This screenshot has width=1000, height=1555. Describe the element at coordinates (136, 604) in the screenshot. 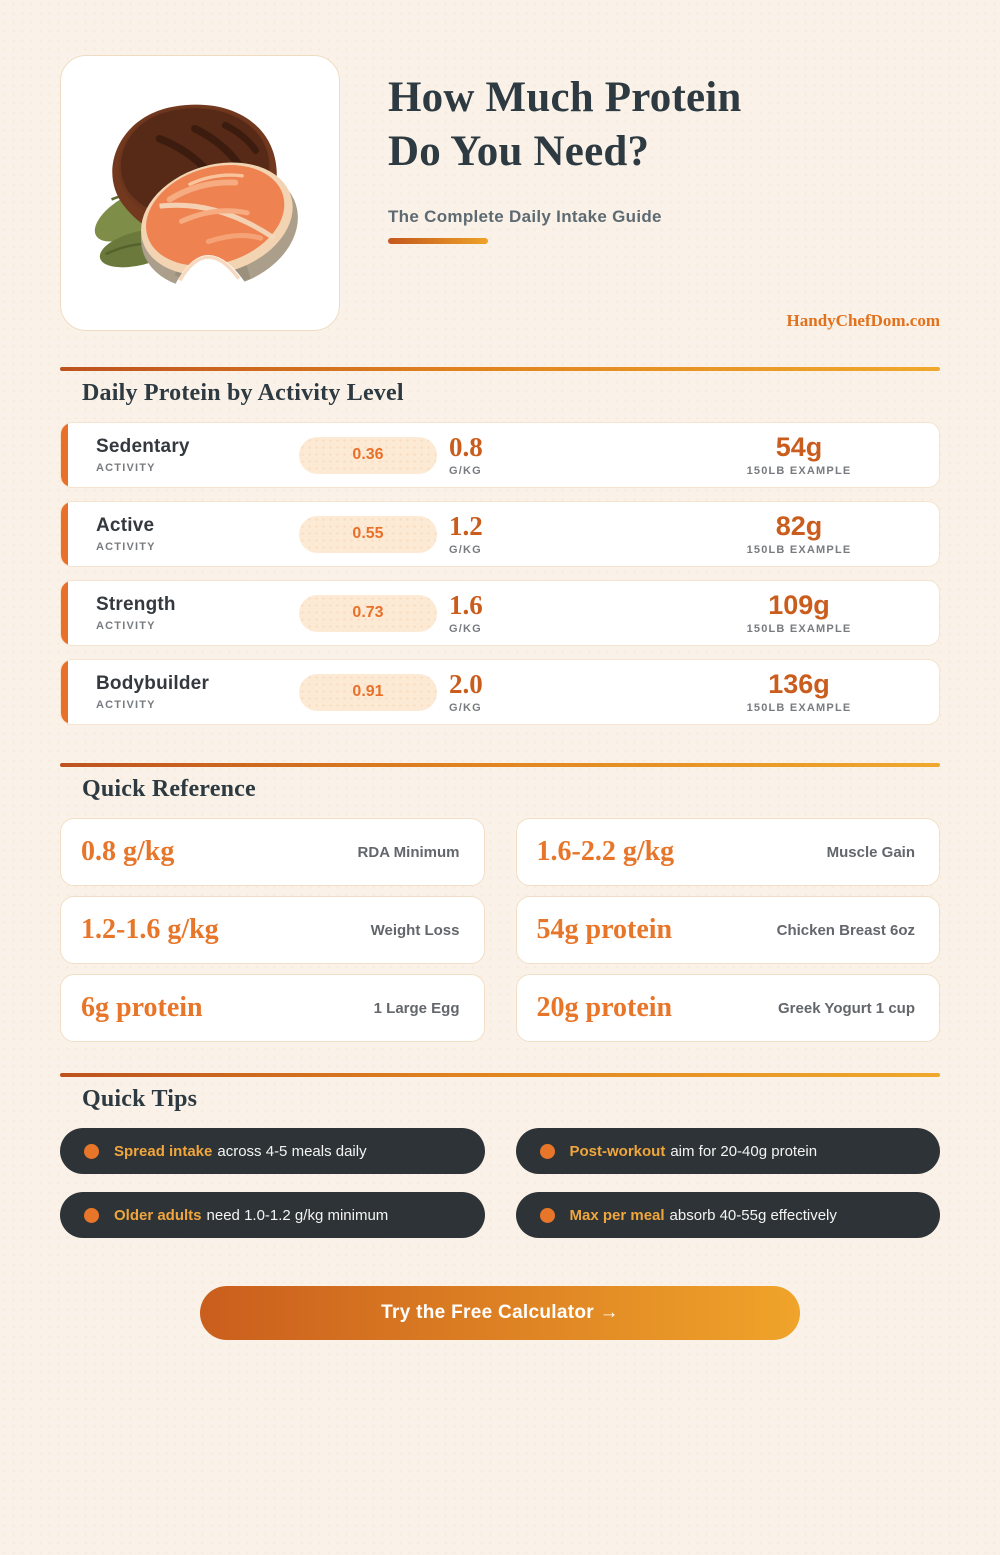

I see `activity-name: Strength` at that location.